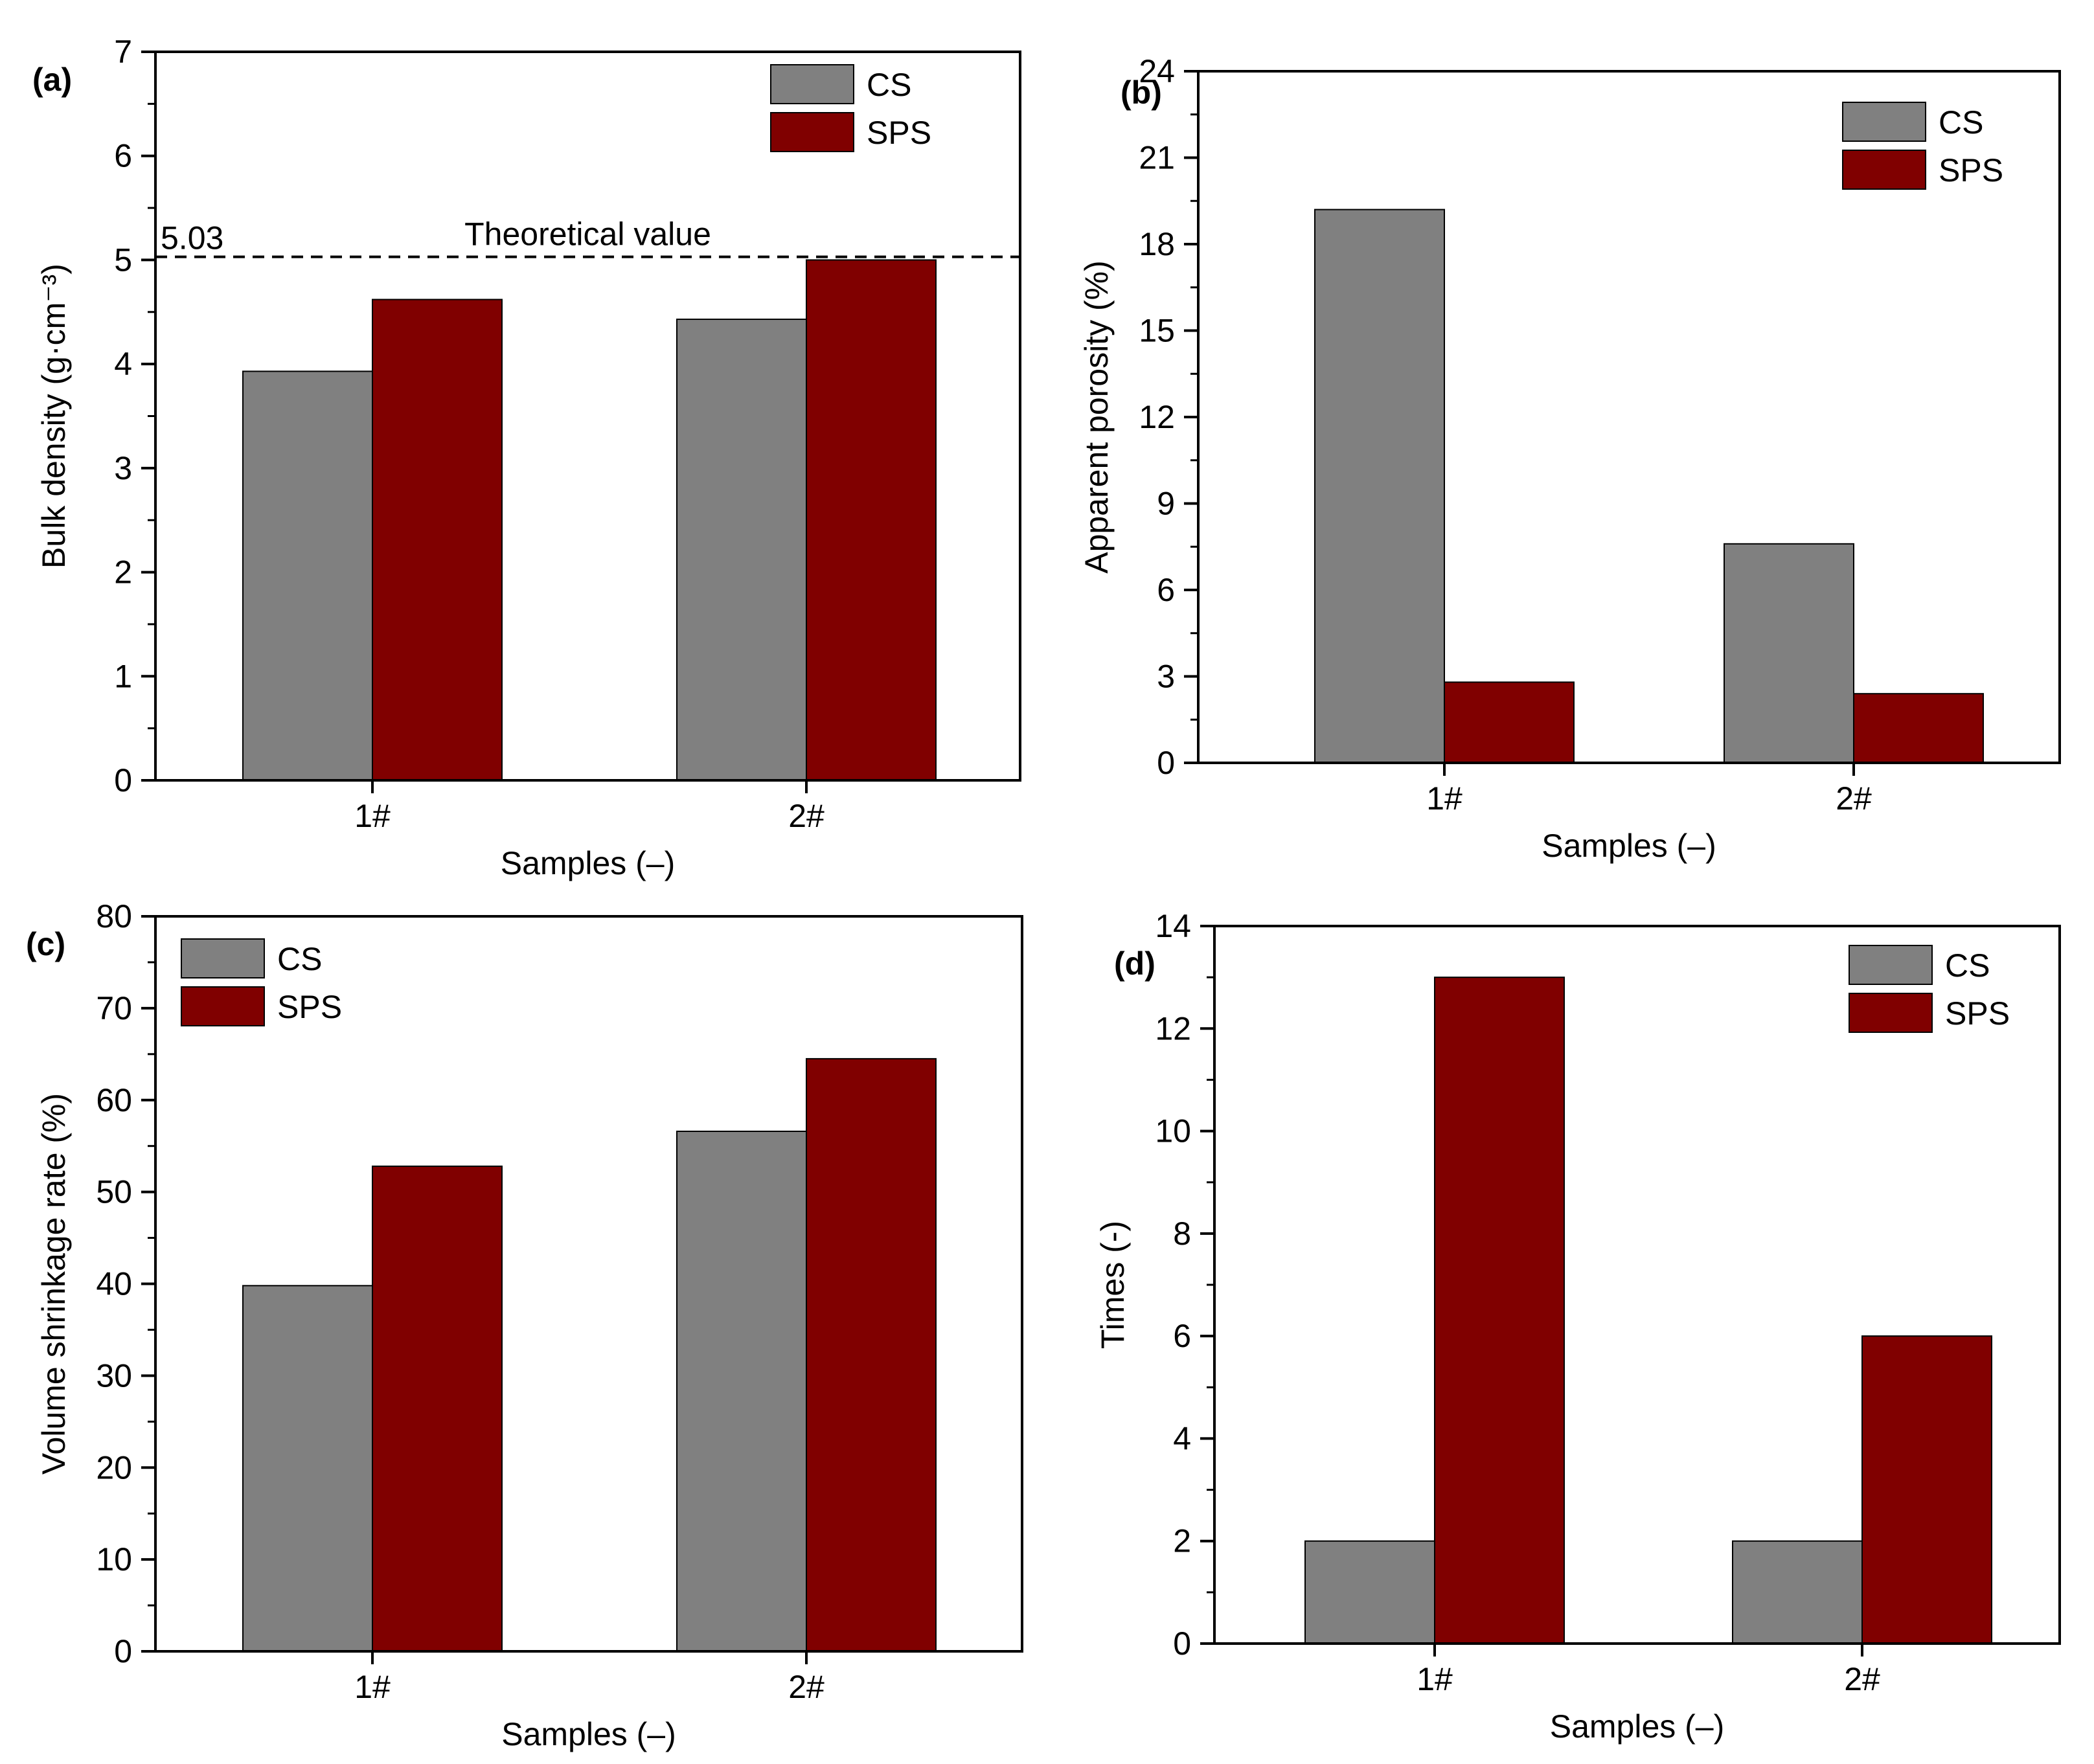  I want to click on y-tick-label: 70, so click(114, 1008).